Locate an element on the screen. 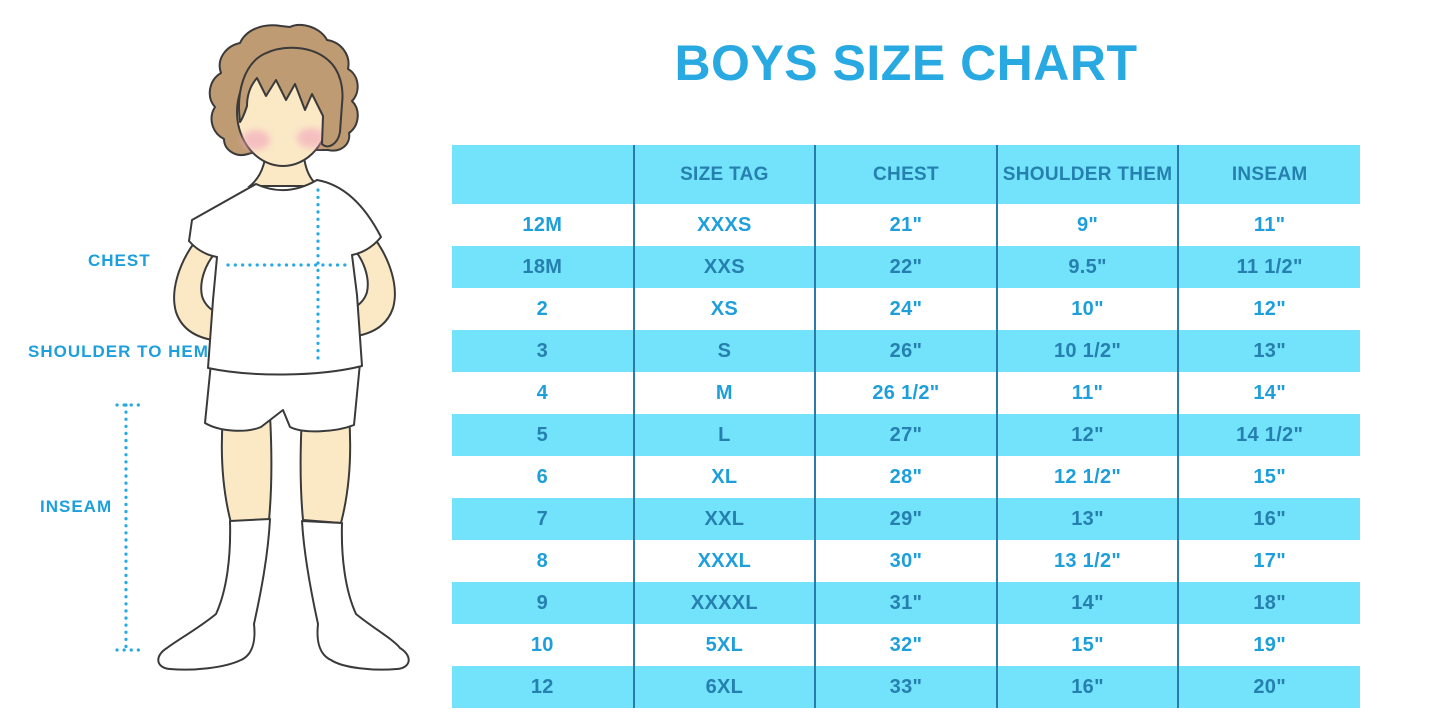  table-cell: 28" is located at coordinates (905, 477).